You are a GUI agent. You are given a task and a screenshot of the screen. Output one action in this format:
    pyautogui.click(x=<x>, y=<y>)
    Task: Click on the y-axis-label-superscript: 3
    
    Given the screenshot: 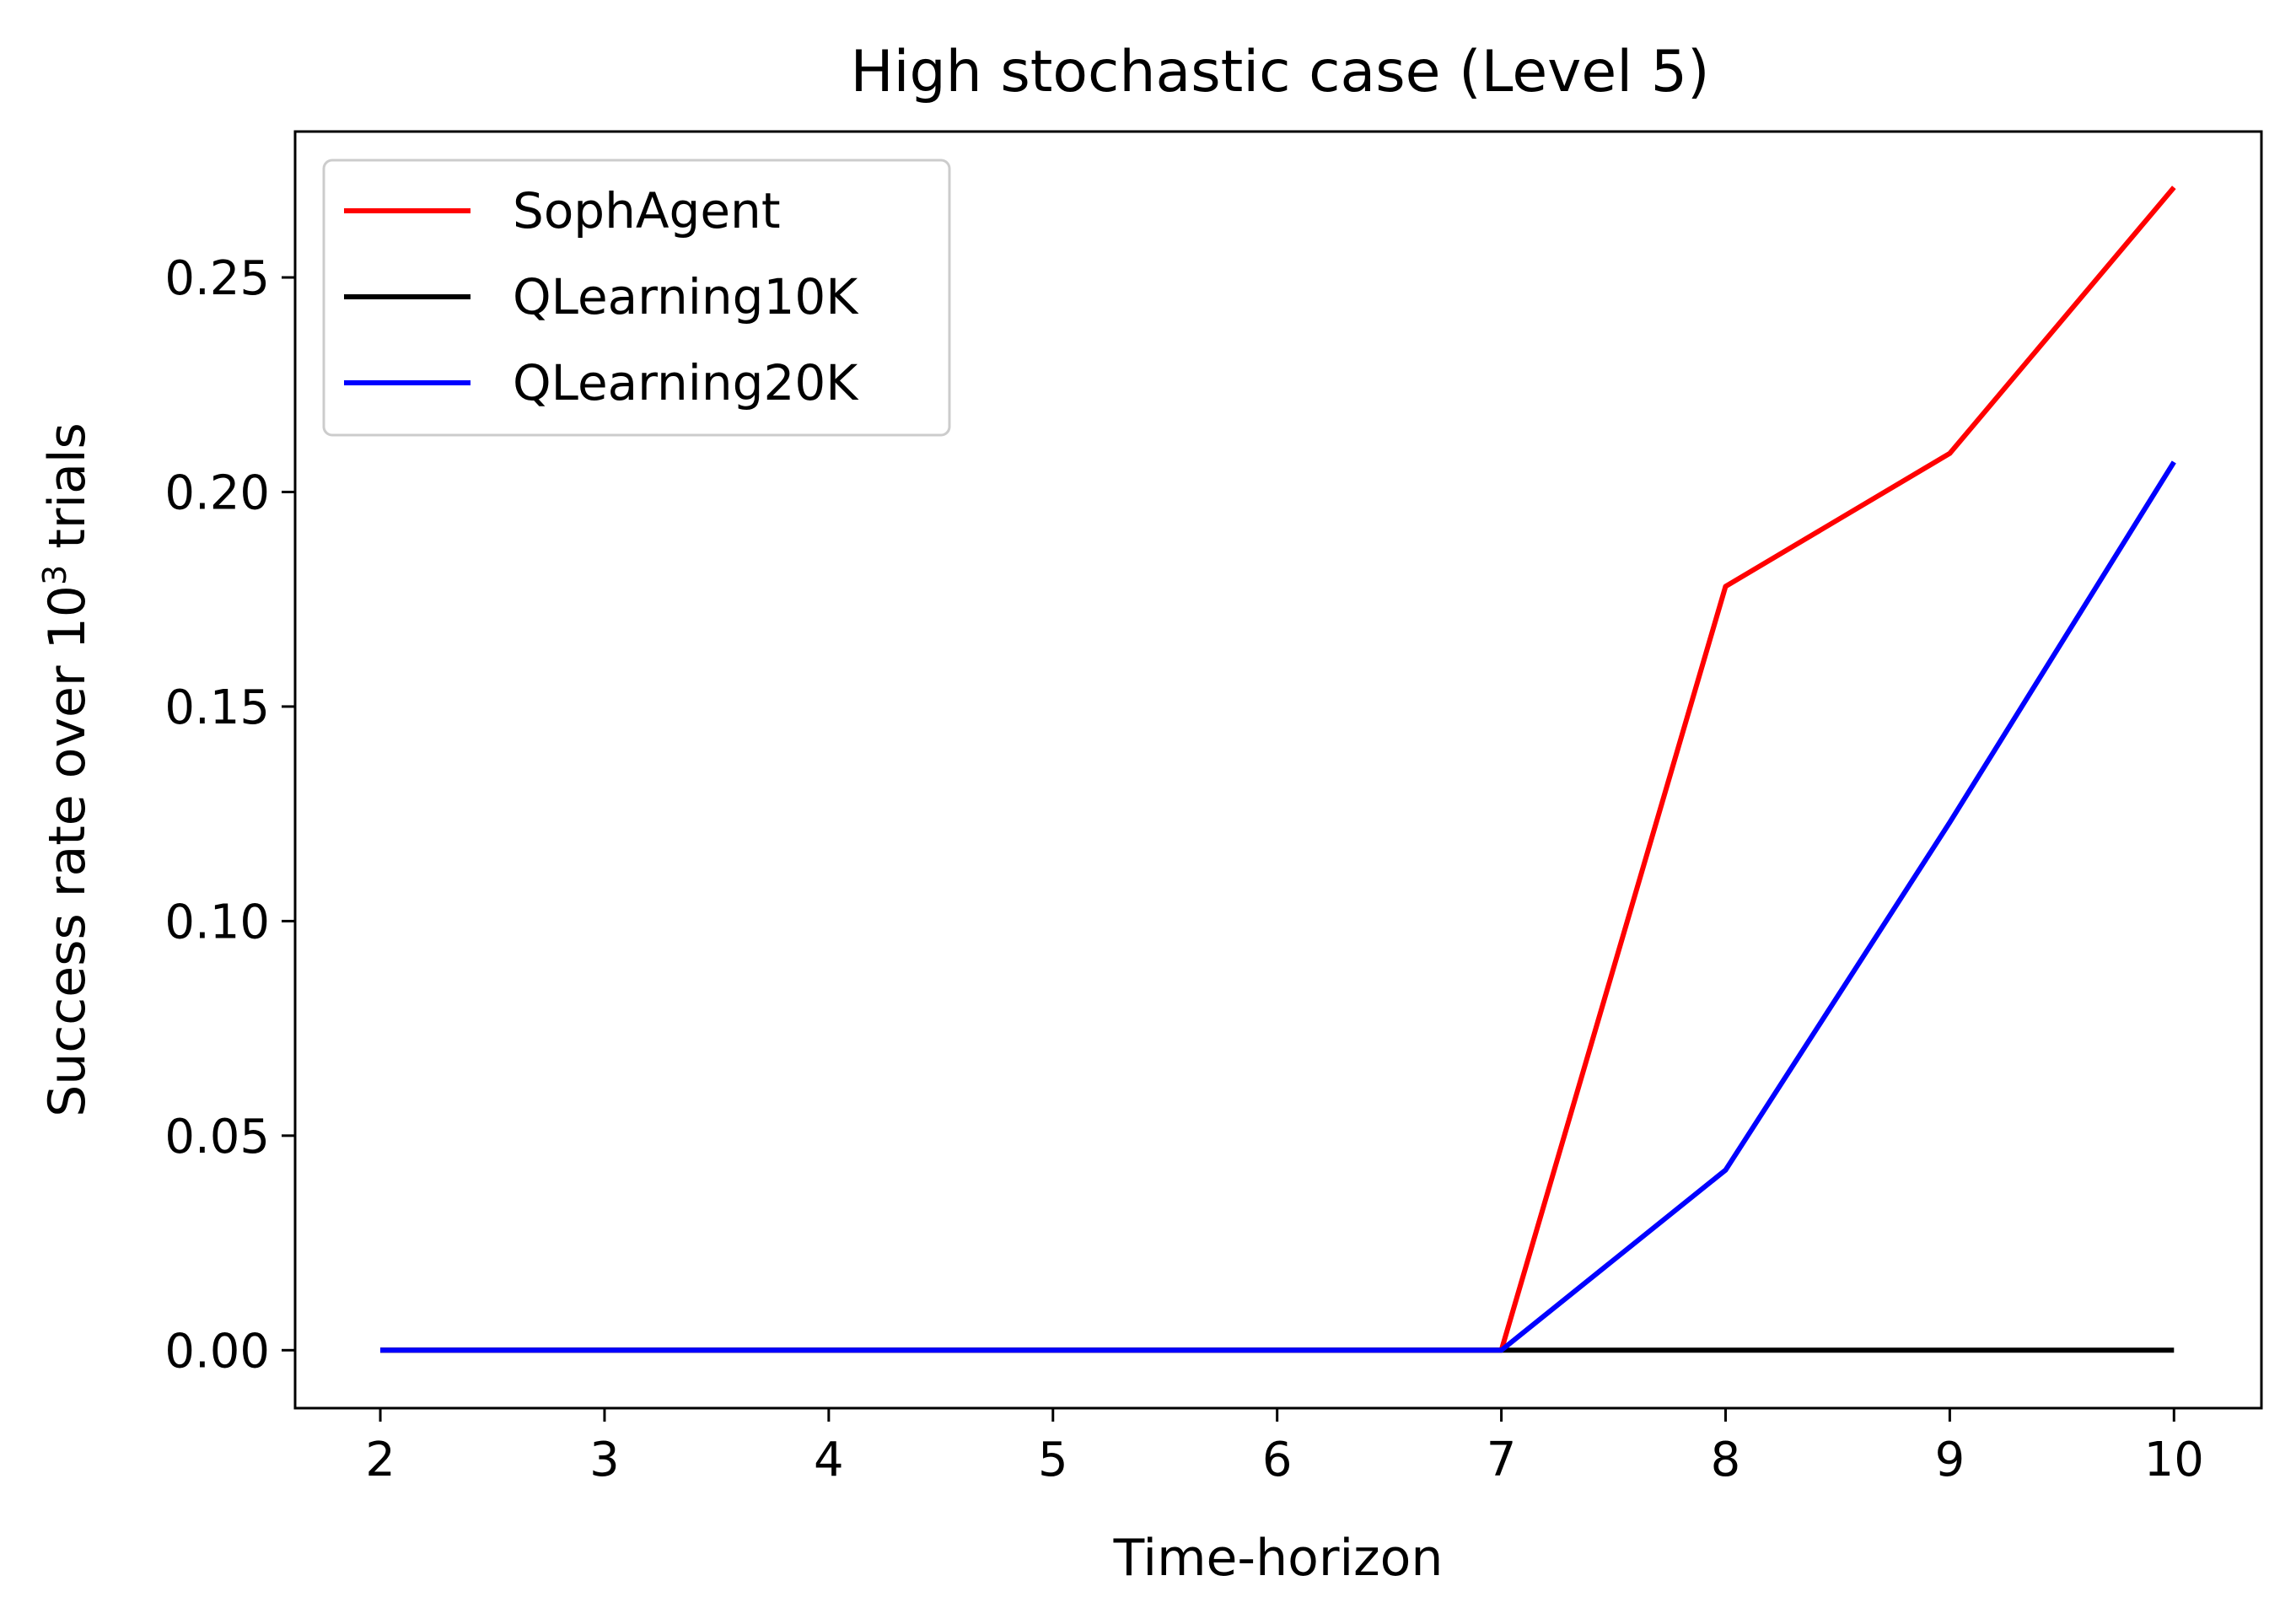 What is the action you would take?
    pyautogui.click(x=55, y=575)
    